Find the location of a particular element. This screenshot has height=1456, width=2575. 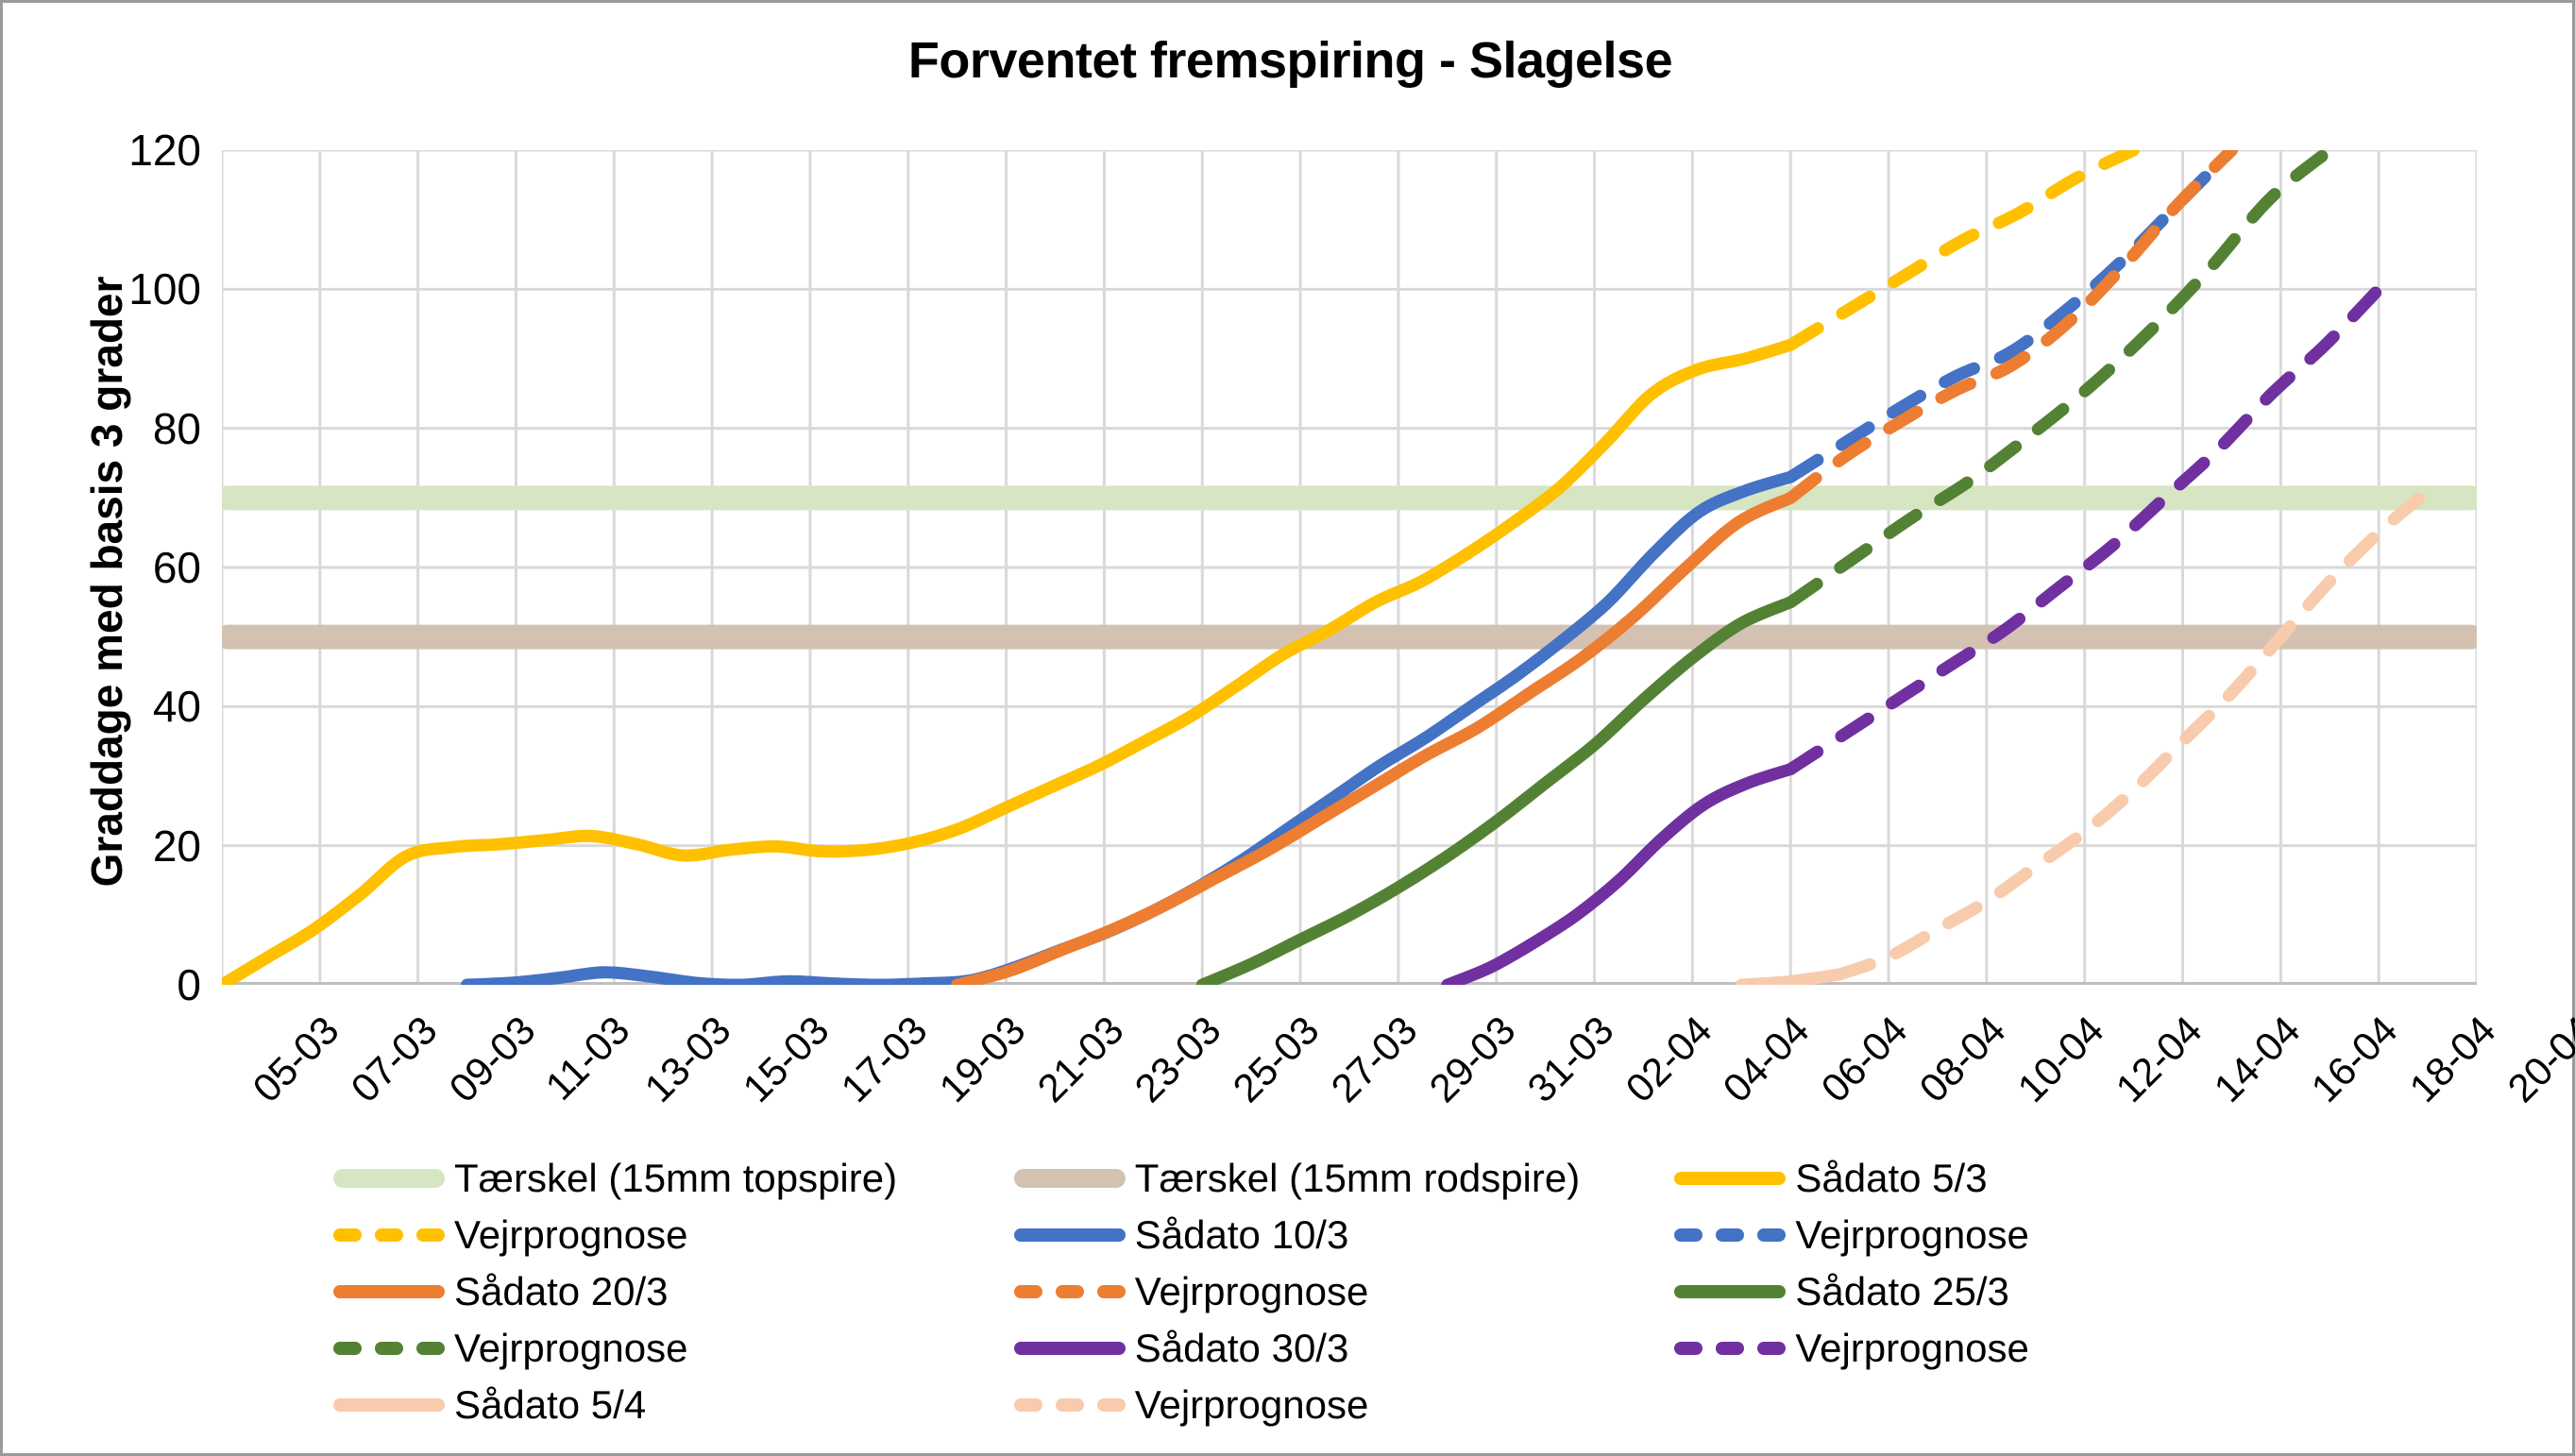

x-tick-label: 08-04 is located at coordinates (1962, 1059).